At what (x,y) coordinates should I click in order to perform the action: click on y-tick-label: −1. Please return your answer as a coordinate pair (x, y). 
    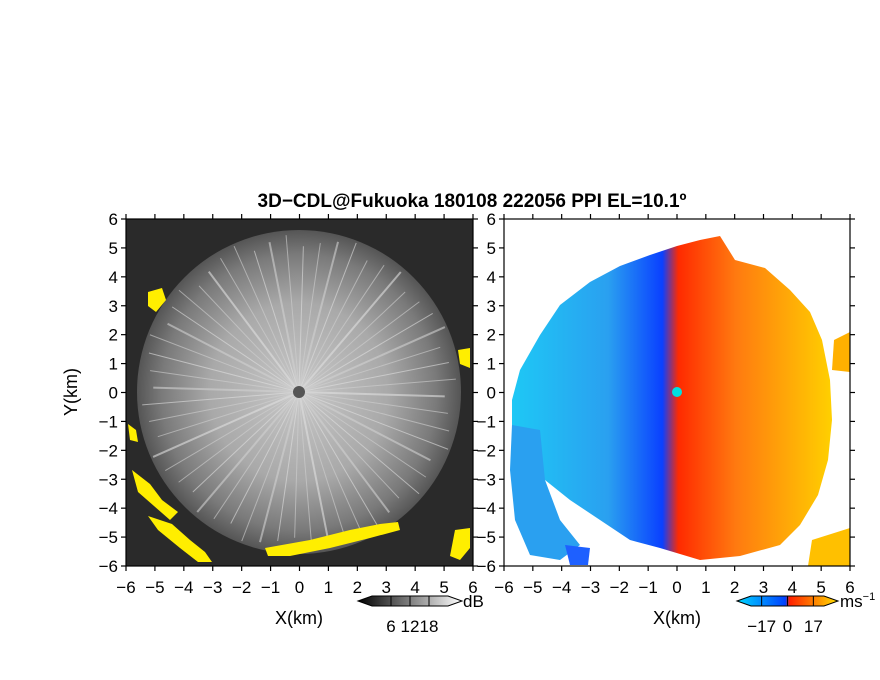
    Looking at the image, I should click on (486, 421).